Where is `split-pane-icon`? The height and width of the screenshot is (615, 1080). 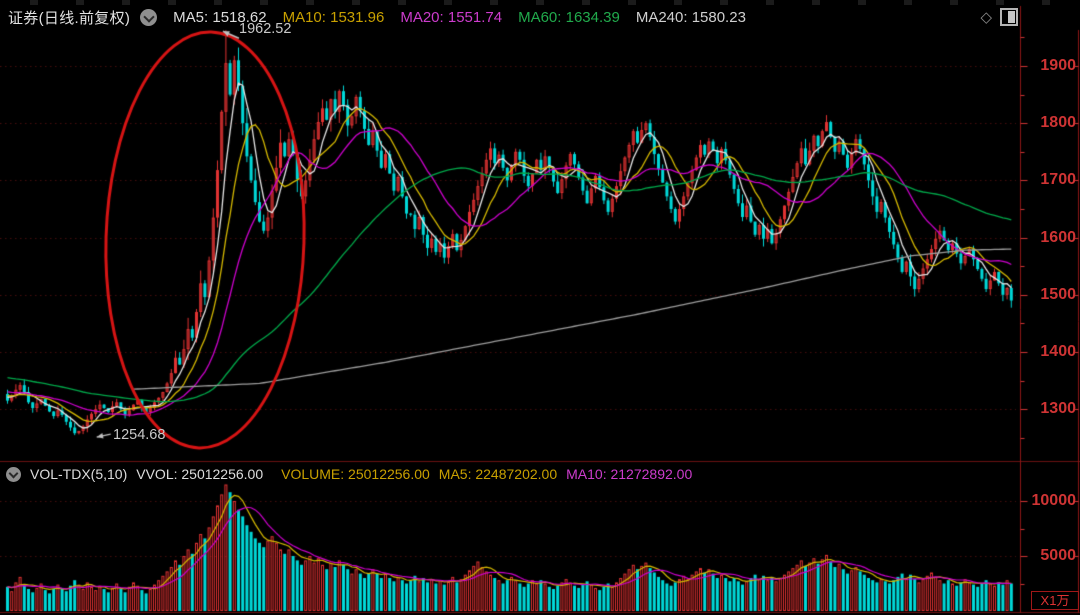
split-pane-icon is located at coordinates (1009, 17).